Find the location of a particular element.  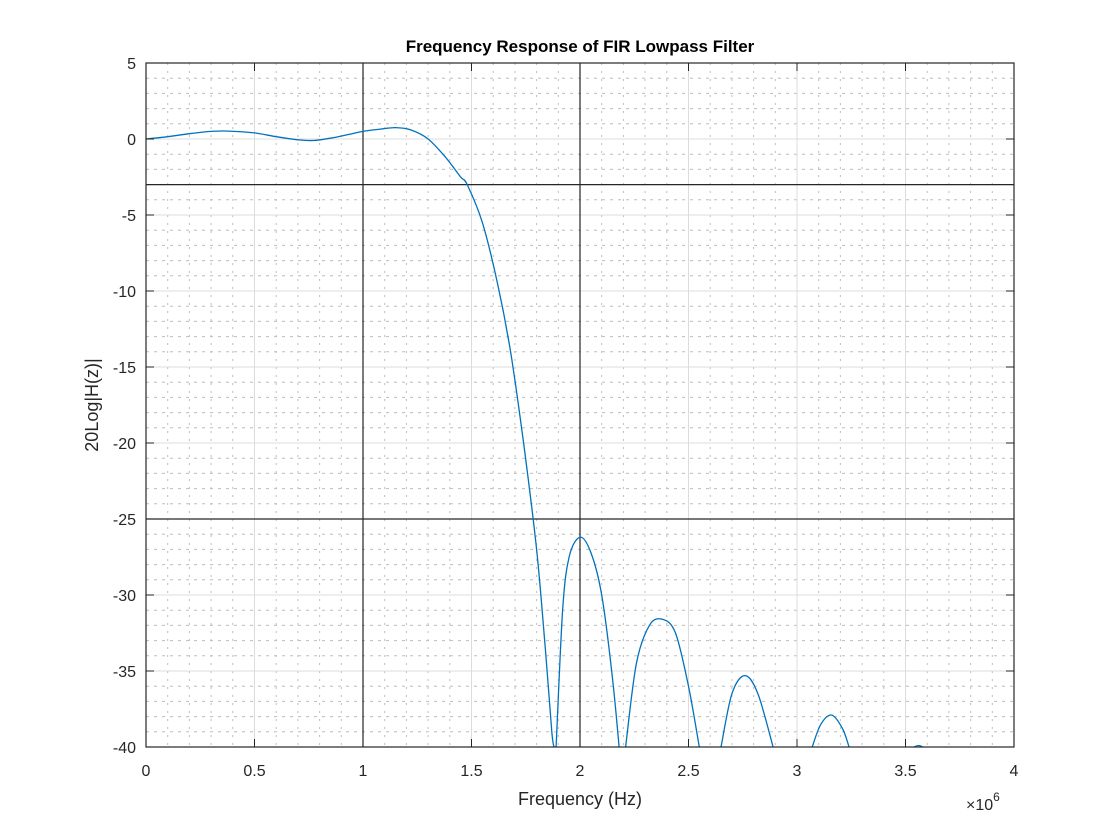

x-tick-label: 4 is located at coordinates (1014, 771).